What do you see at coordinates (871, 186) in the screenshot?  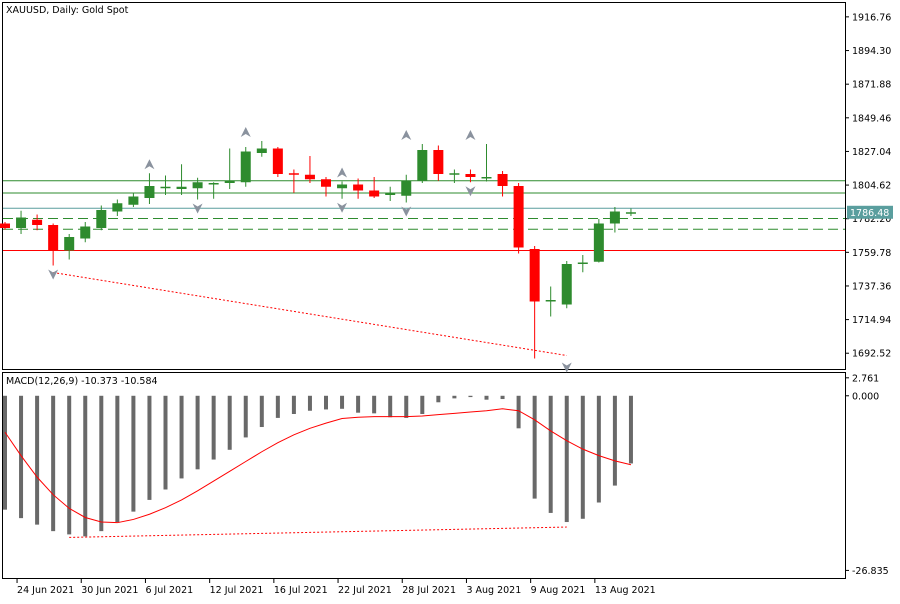 I see `price-axis-label: 1804.62` at bounding box center [871, 186].